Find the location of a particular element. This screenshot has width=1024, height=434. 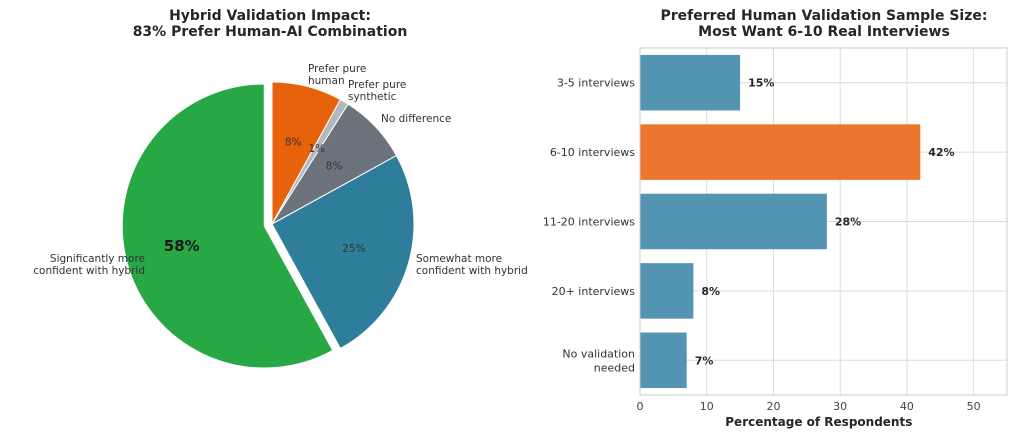

pie-category-label: No difference is located at coordinates (416, 119).